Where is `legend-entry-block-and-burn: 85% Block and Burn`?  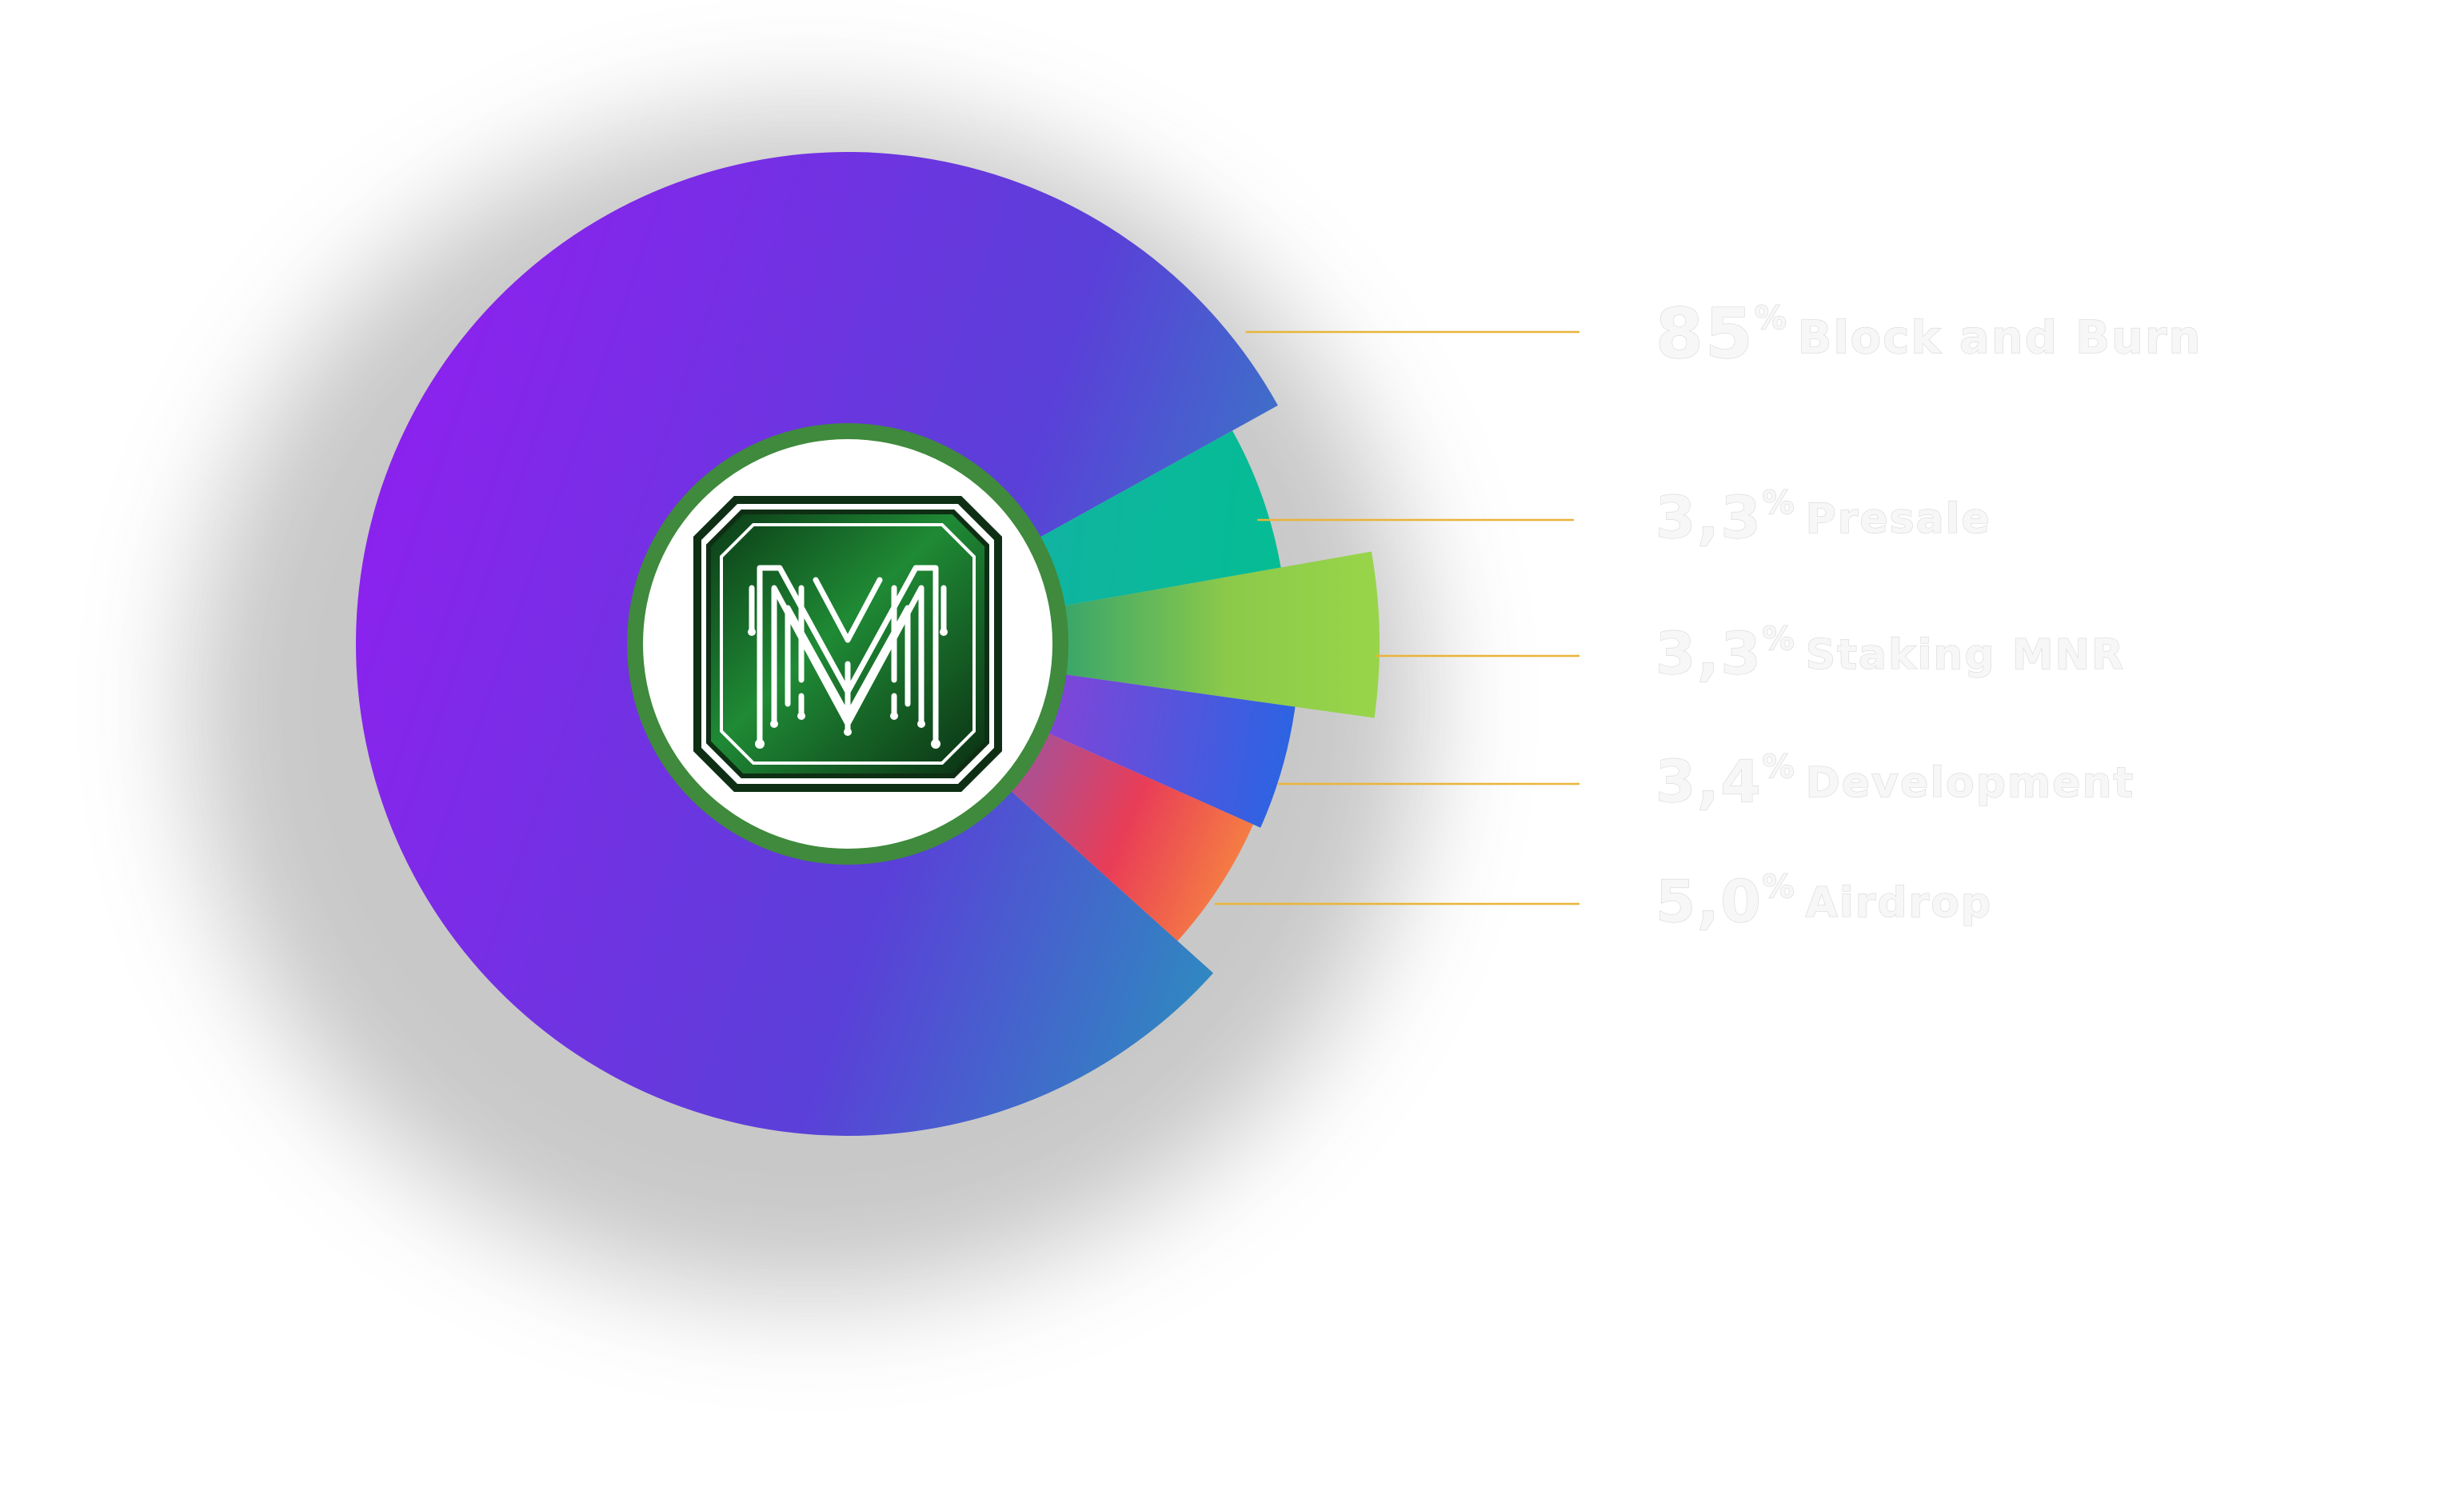 legend-entry-block-and-burn: 85% Block and Burn is located at coordinates (1928, 334).